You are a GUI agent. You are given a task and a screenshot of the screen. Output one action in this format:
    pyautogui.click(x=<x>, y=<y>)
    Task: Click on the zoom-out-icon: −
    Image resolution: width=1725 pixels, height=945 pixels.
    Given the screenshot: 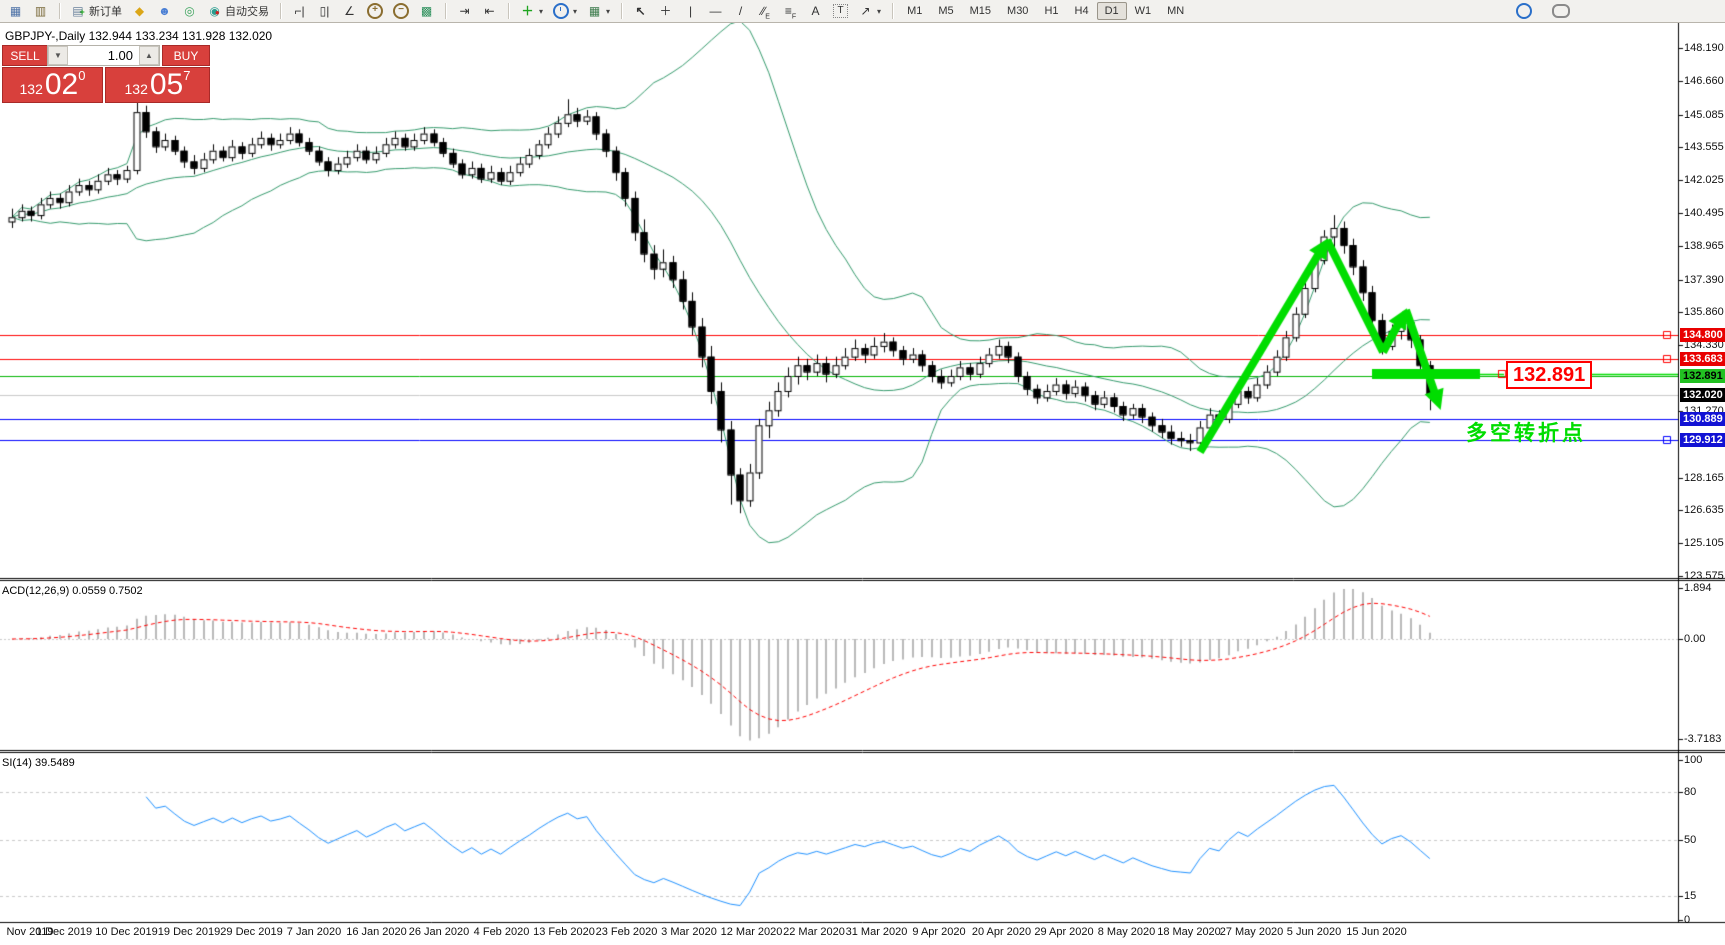 What is the action you would take?
    pyautogui.click(x=401, y=11)
    